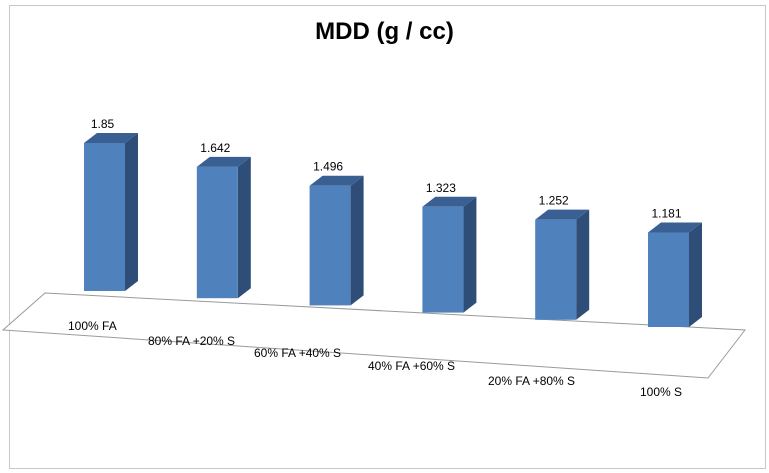 This screenshot has width=769, height=473. I want to click on value-label: 1.496, so click(328, 167).